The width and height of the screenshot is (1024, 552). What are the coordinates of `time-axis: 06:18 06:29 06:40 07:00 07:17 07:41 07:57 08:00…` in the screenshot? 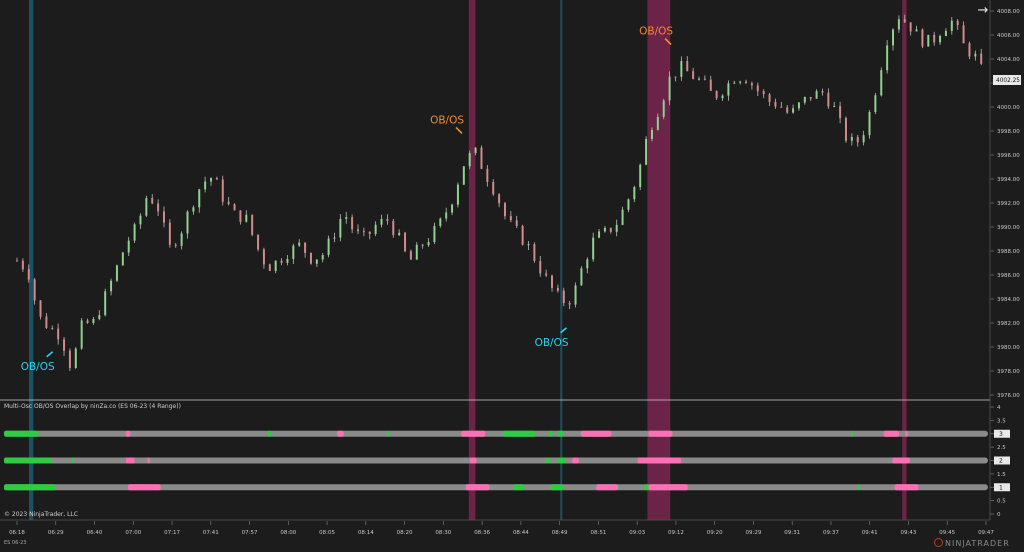 It's located at (501, 528).